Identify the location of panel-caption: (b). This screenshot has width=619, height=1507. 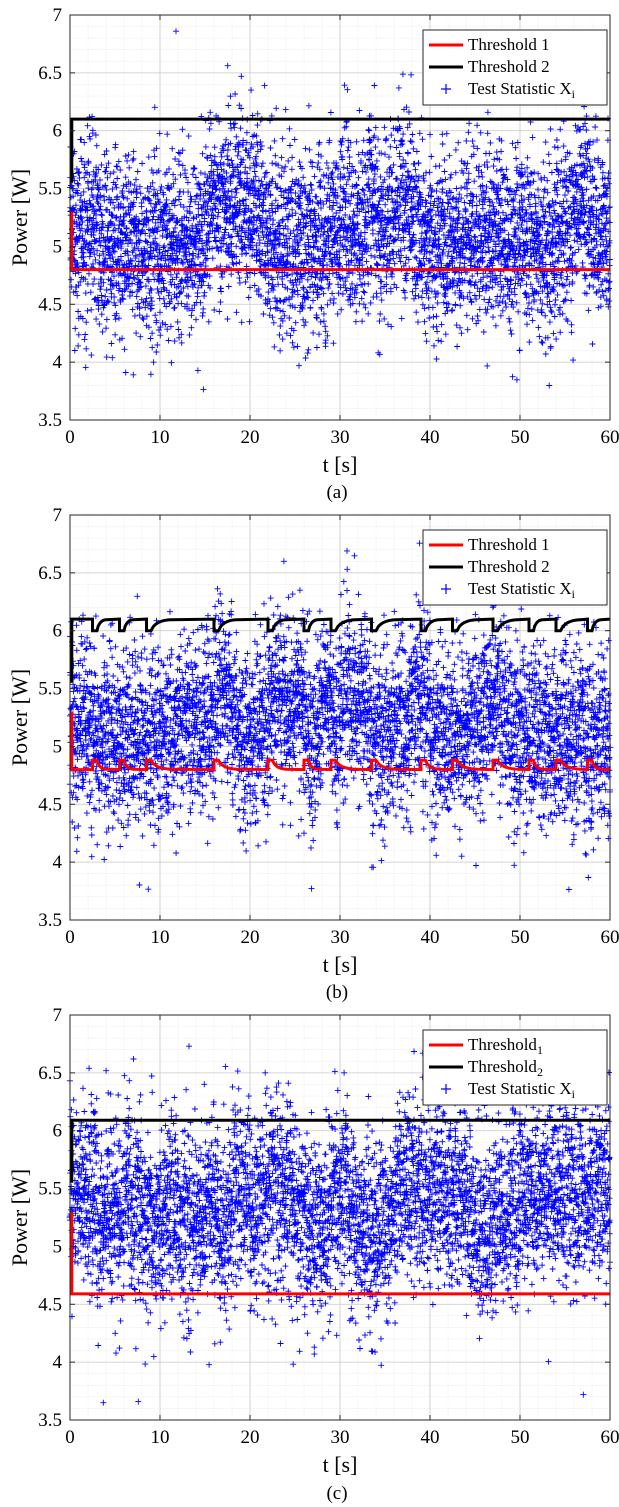
(337, 992).